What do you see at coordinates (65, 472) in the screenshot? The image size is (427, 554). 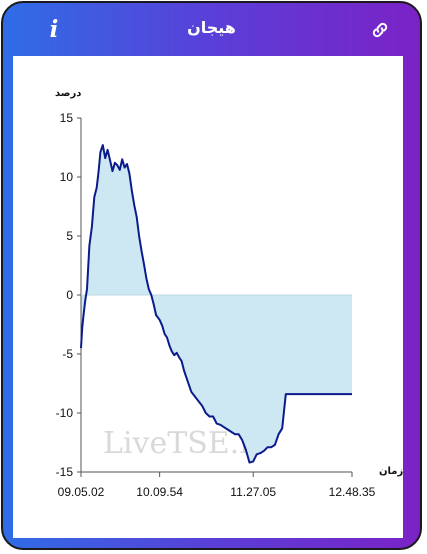 I see `y-tick-label: -15` at bounding box center [65, 472].